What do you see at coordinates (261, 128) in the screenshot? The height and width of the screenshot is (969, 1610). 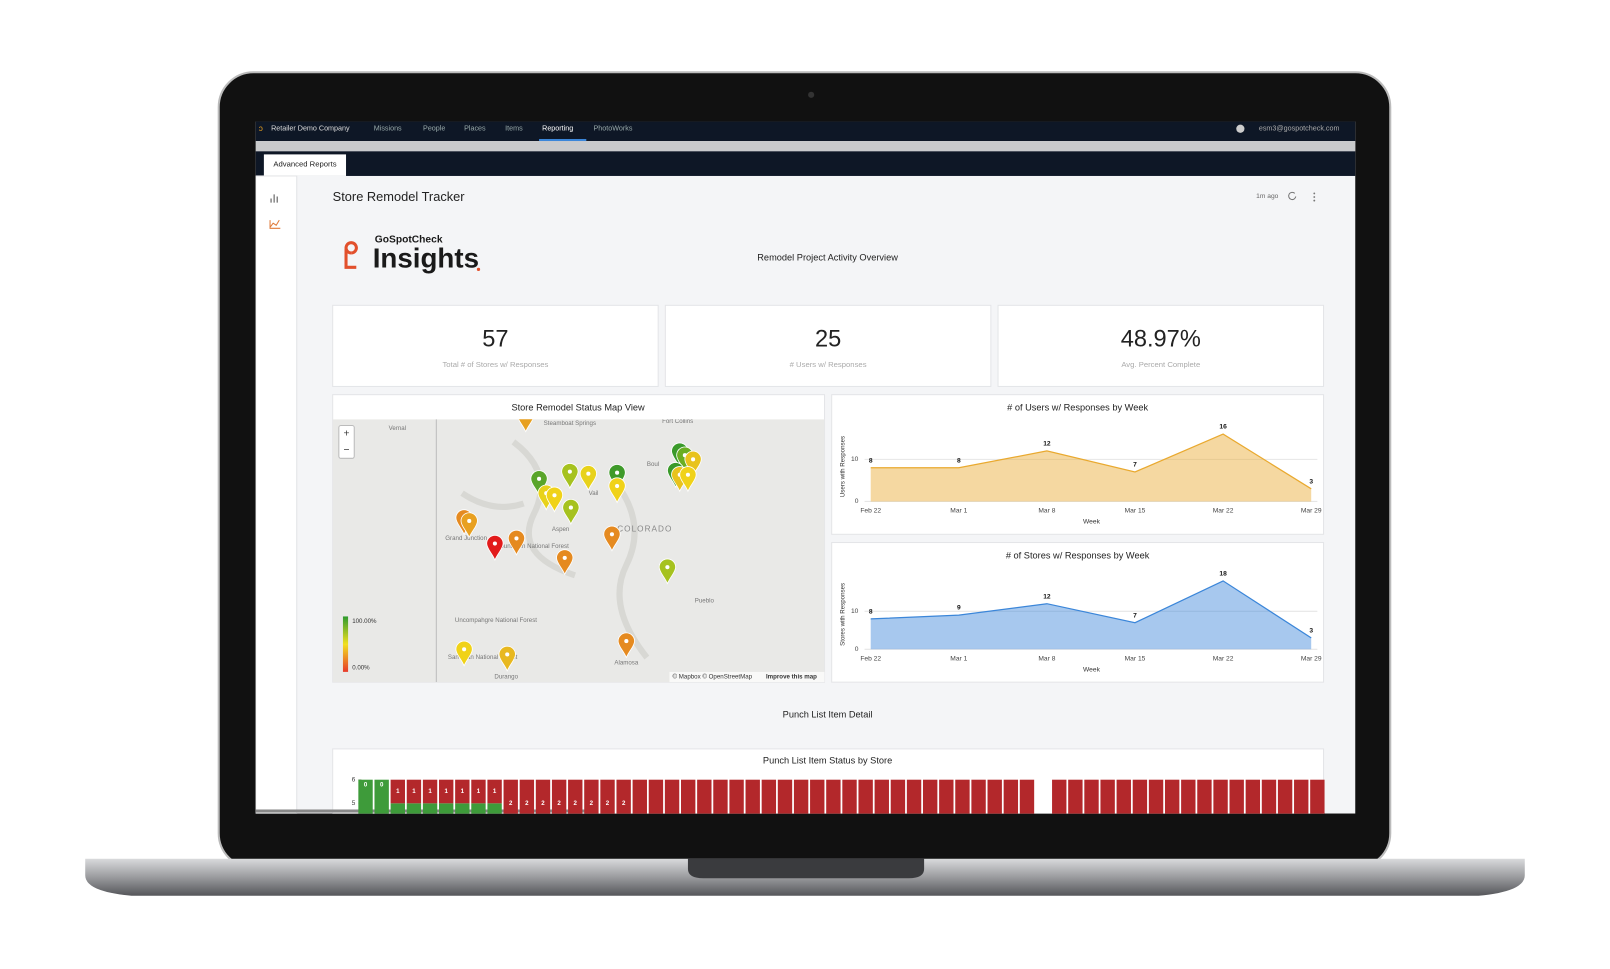 I see `nav-logo: ↄ` at bounding box center [261, 128].